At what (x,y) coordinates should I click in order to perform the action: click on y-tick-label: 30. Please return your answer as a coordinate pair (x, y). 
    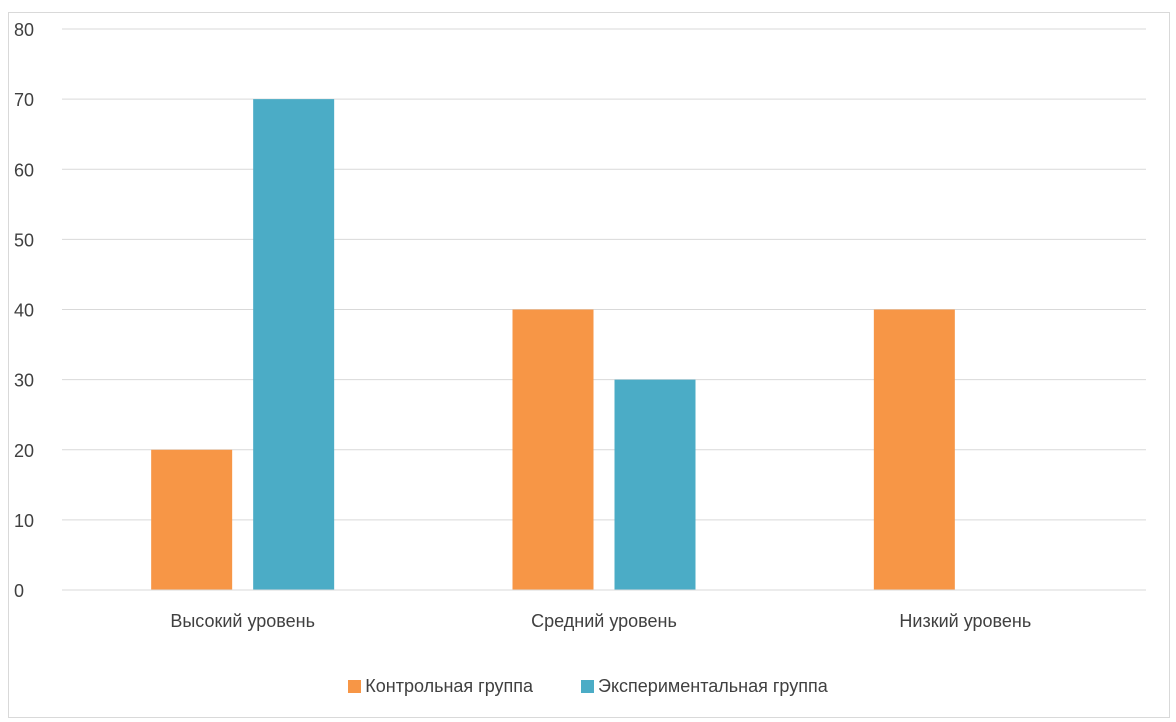
    Looking at the image, I should click on (24, 381).